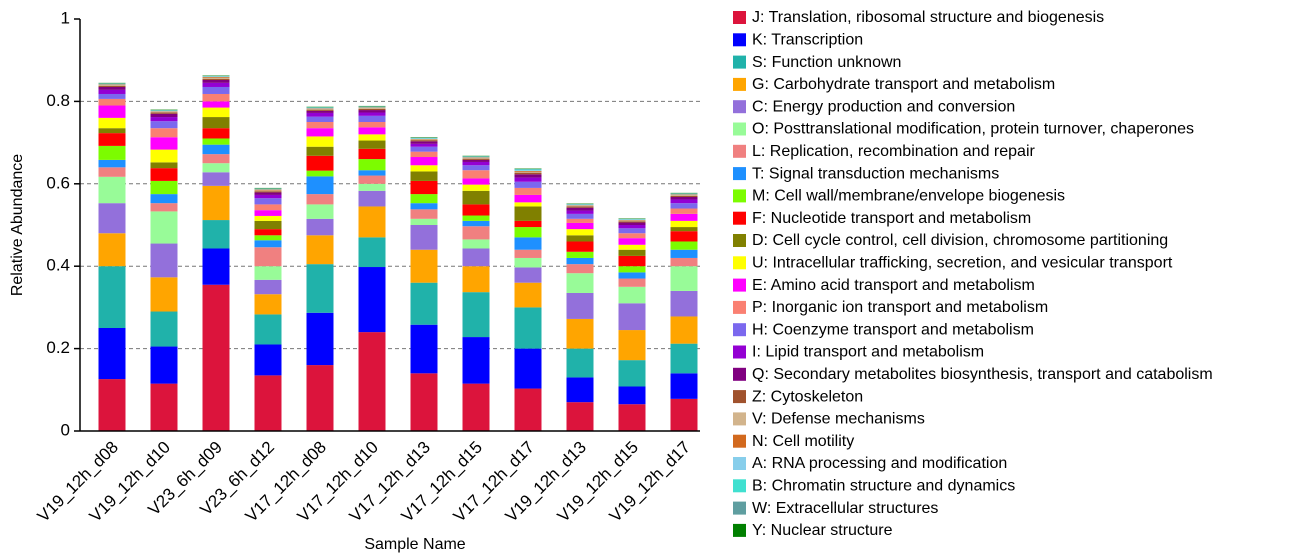 Image resolution: width=1315 pixels, height=556 pixels. I want to click on y-tick-label: 0.2, so click(58, 347).